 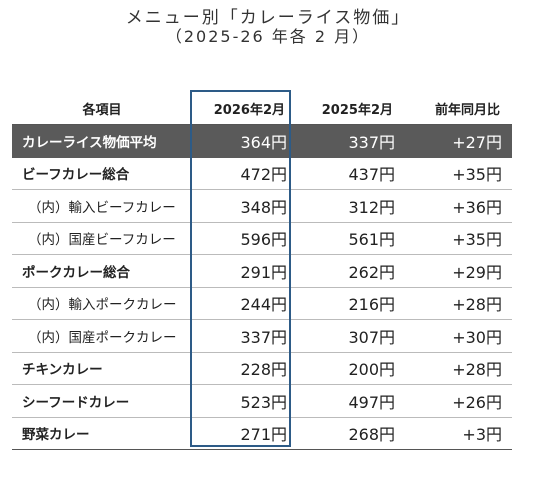 What do you see at coordinates (102, 303) in the screenshot?
I see `row-item: （内）輸入ポークカレー` at bounding box center [102, 303].